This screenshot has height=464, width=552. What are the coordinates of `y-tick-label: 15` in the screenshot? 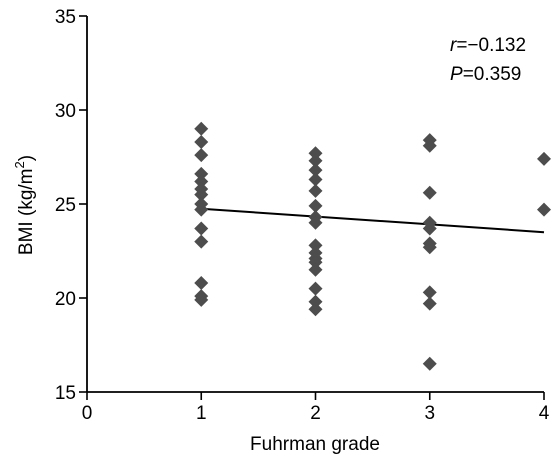 It's located at (65, 393).